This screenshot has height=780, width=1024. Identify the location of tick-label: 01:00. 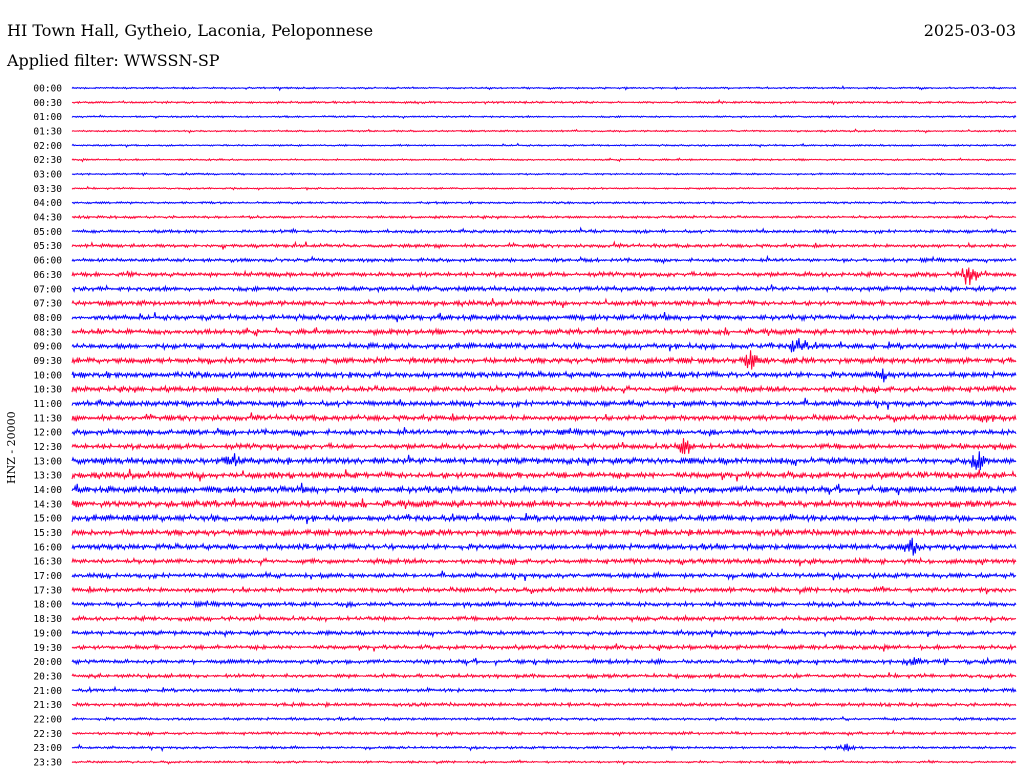
(47, 117).